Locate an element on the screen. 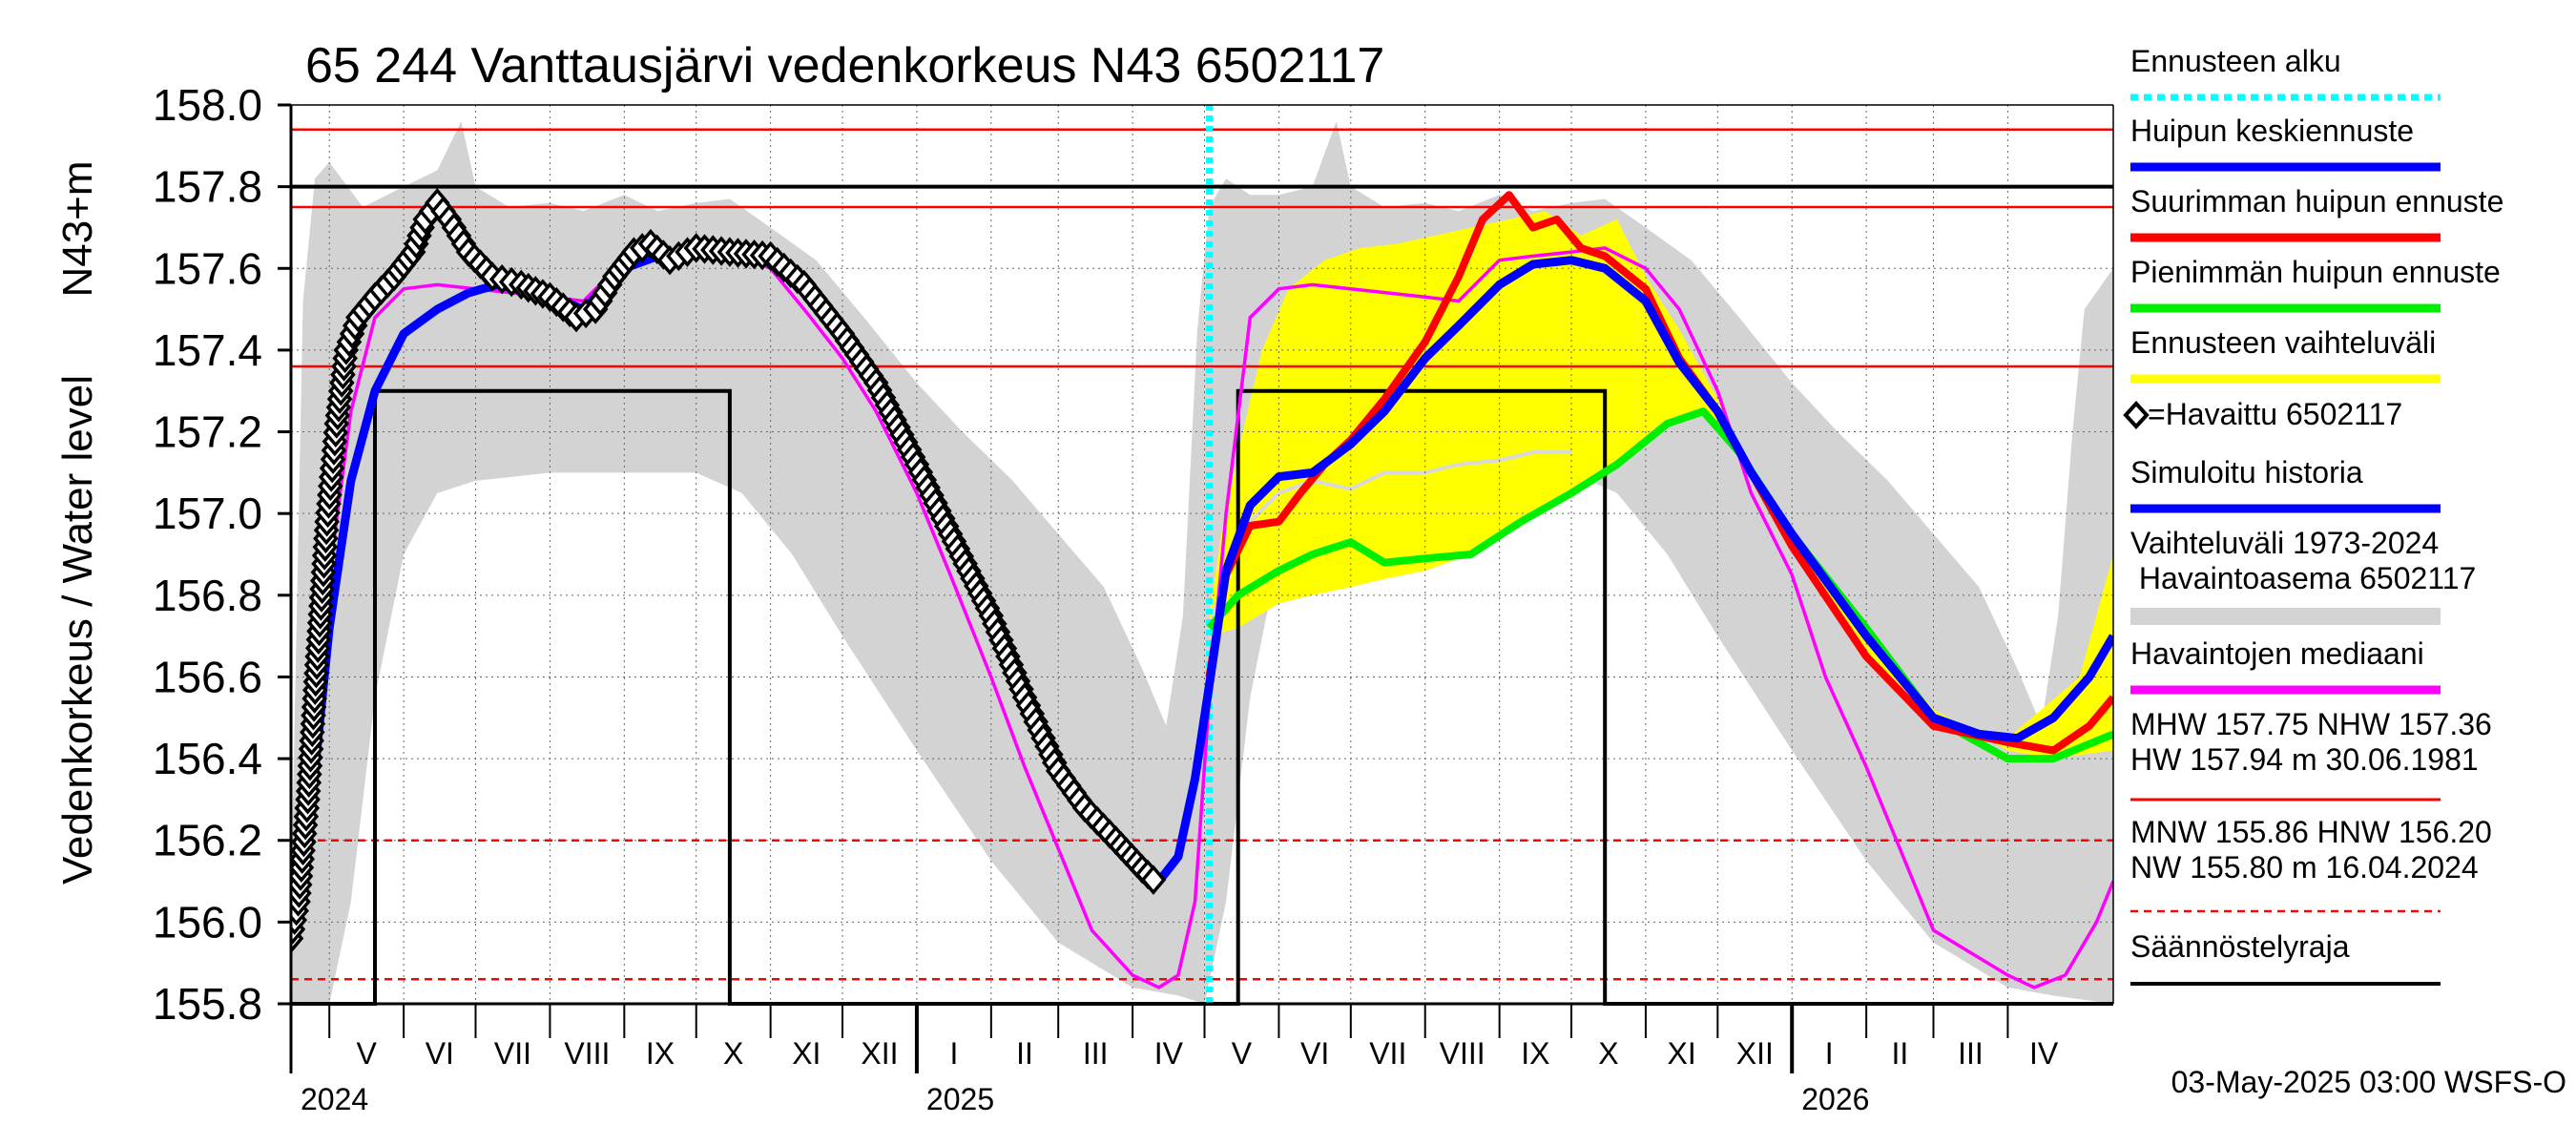  legend-label: MHW 157.75 NHW 157.36 is located at coordinates (2311, 724).